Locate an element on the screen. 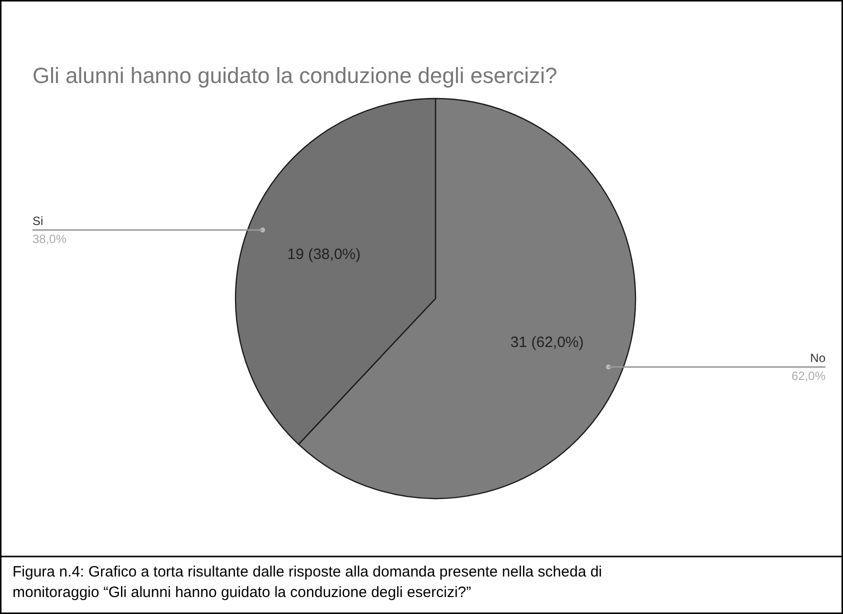 This screenshot has width=843, height=614. data-label: 19 (38,0%) is located at coordinates (324, 254).